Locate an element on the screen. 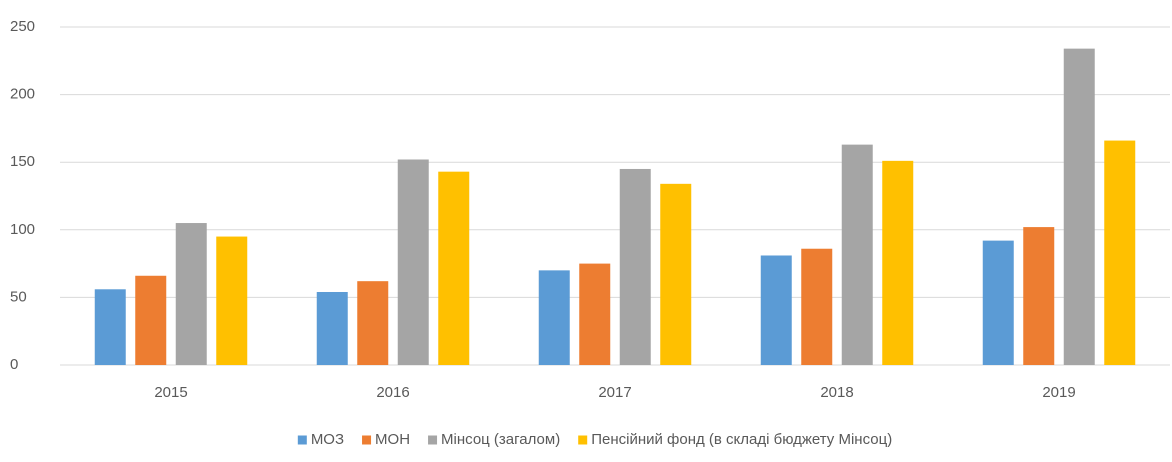 The image size is (1172, 462). y-tick-label: 250 is located at coordinates (22, 26).